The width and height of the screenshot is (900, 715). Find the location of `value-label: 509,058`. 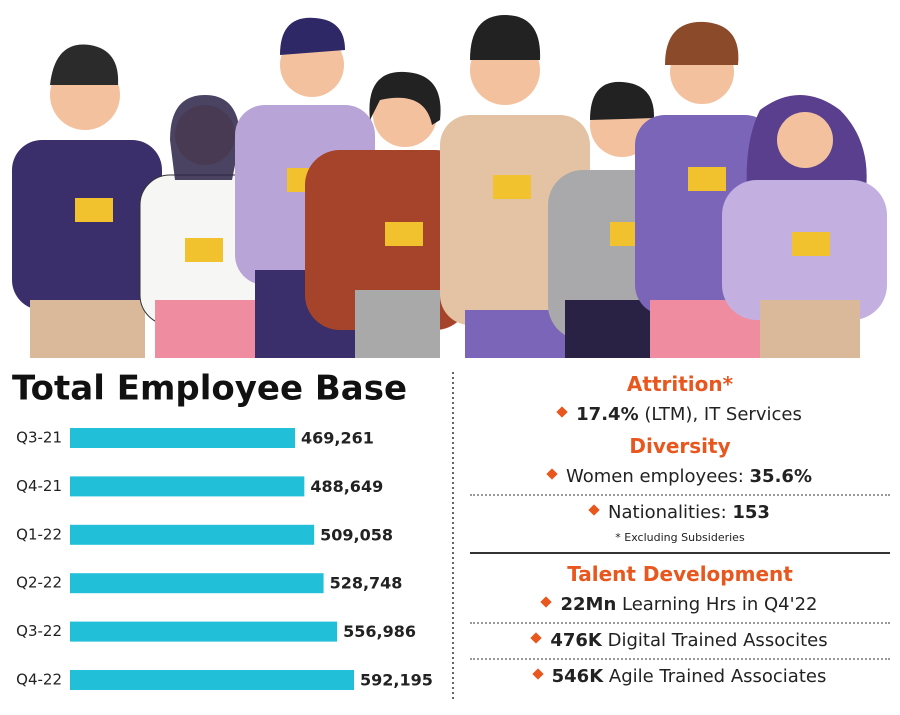

value-label: 509,058 is located at coordinates (356, 534).